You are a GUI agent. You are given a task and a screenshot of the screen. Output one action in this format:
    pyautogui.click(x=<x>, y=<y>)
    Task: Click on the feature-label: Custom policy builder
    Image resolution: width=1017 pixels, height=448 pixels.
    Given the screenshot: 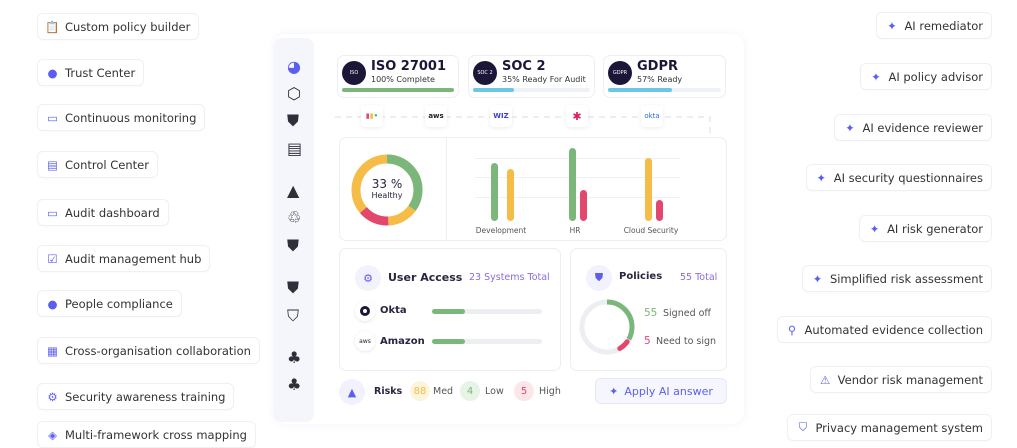 What is the action you would take?
    pyautogui.click(x=128, y=26)
    